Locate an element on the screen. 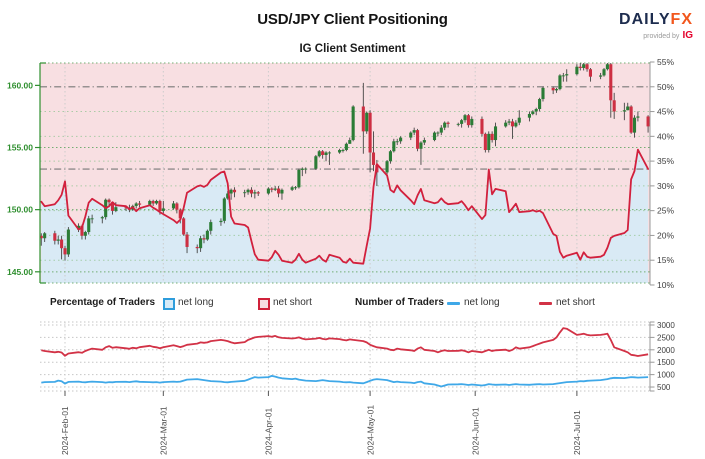  svg-text: 50% is located at coordinates (665, 87).